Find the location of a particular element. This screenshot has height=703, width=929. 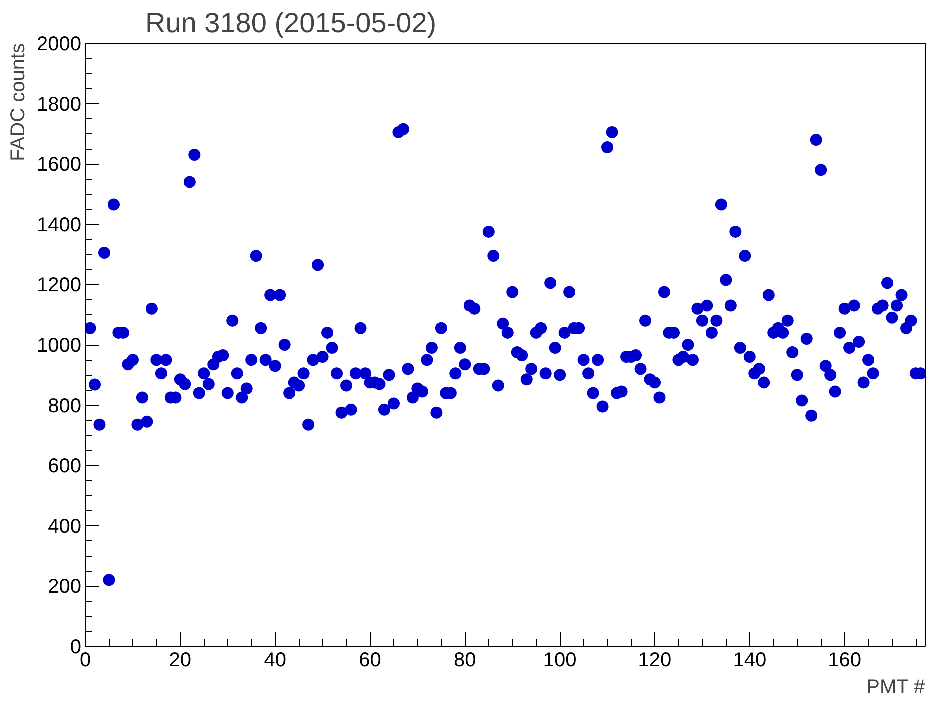

x-tick-label: 140 is located at coordinates (750, 661).